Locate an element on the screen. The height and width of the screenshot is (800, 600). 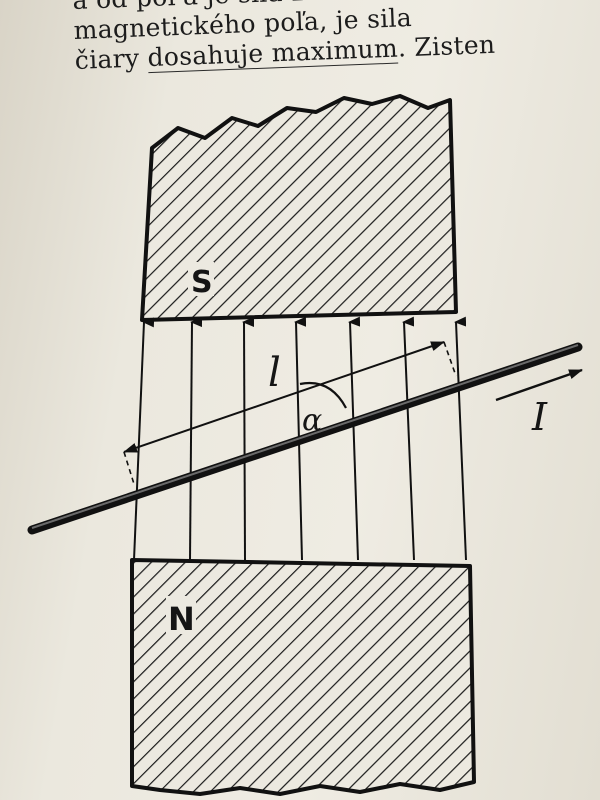
south-label-bg is located at coordinates (201, 279).